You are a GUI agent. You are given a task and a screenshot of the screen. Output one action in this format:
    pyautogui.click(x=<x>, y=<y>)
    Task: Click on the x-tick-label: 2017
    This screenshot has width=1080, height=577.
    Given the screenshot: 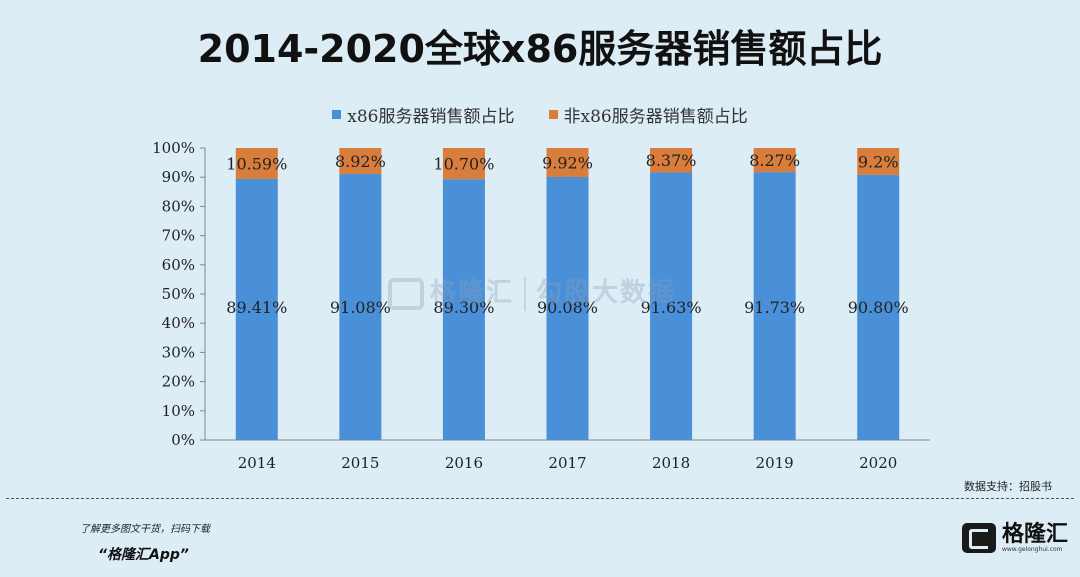 What is the action you would take?
    pyautogui.click(x=567, y=463)
    